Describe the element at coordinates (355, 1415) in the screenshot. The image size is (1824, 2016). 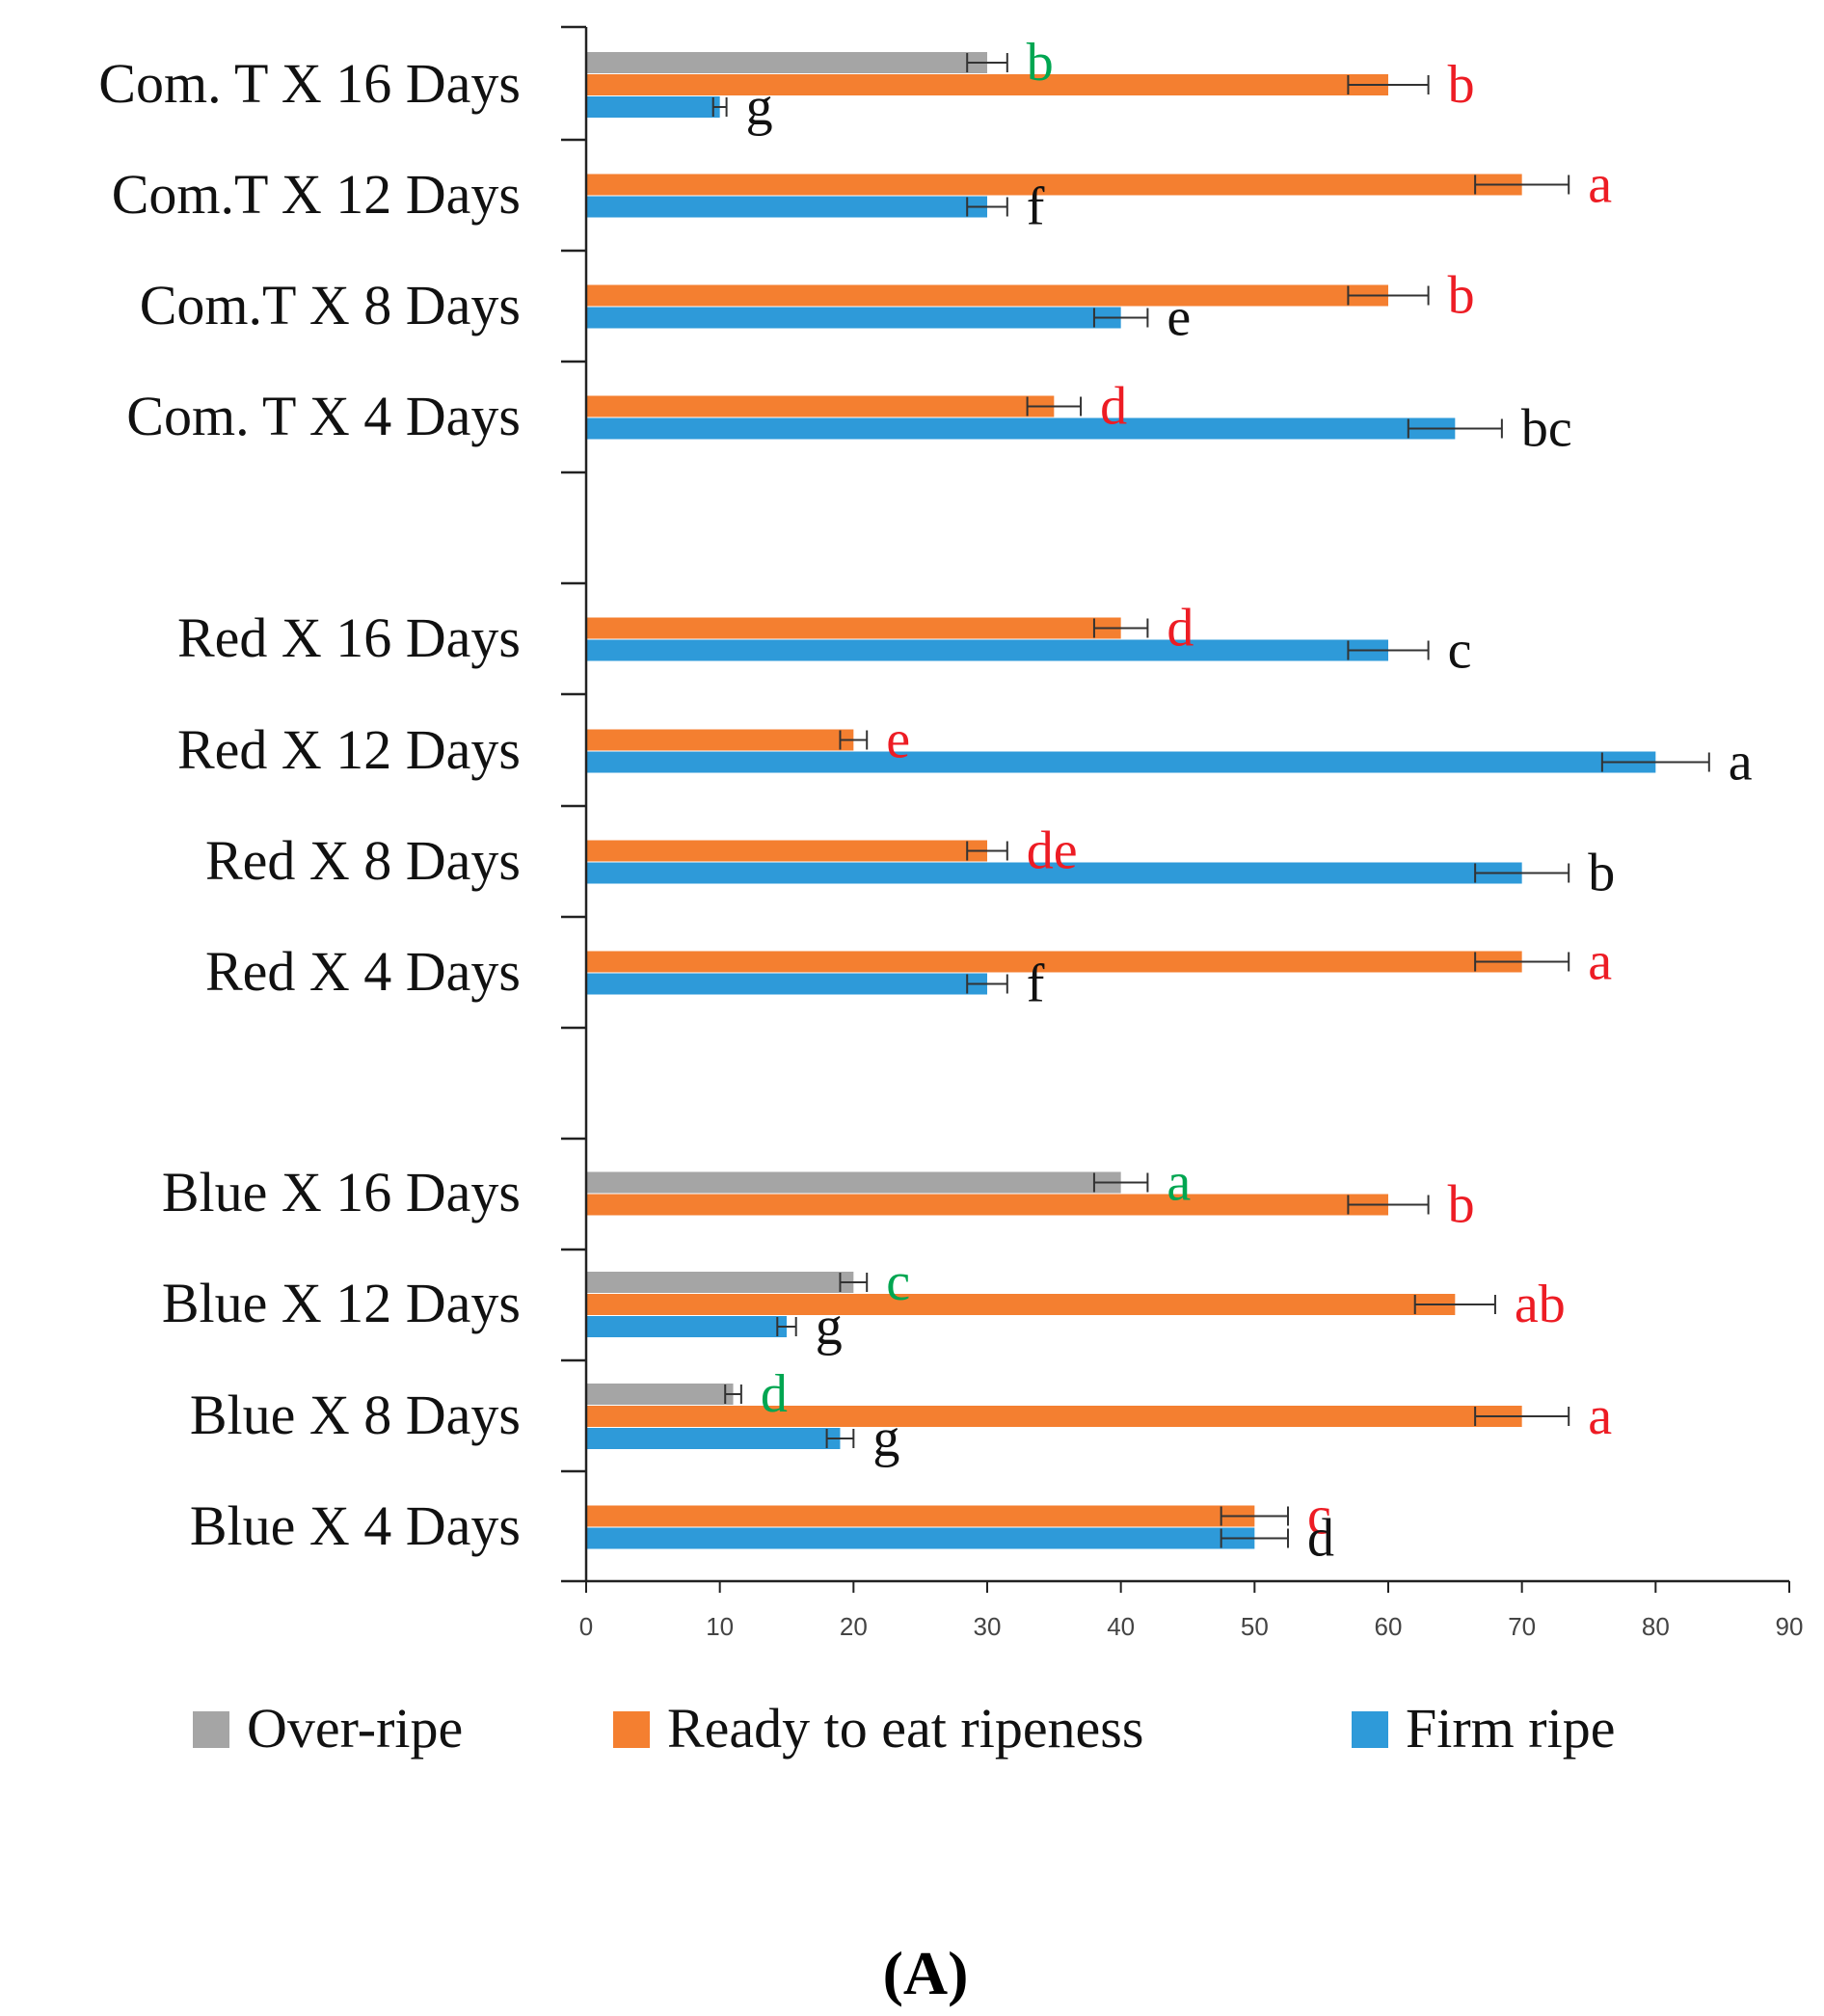
I see `category-label: Blue X 8 Days` at that location.